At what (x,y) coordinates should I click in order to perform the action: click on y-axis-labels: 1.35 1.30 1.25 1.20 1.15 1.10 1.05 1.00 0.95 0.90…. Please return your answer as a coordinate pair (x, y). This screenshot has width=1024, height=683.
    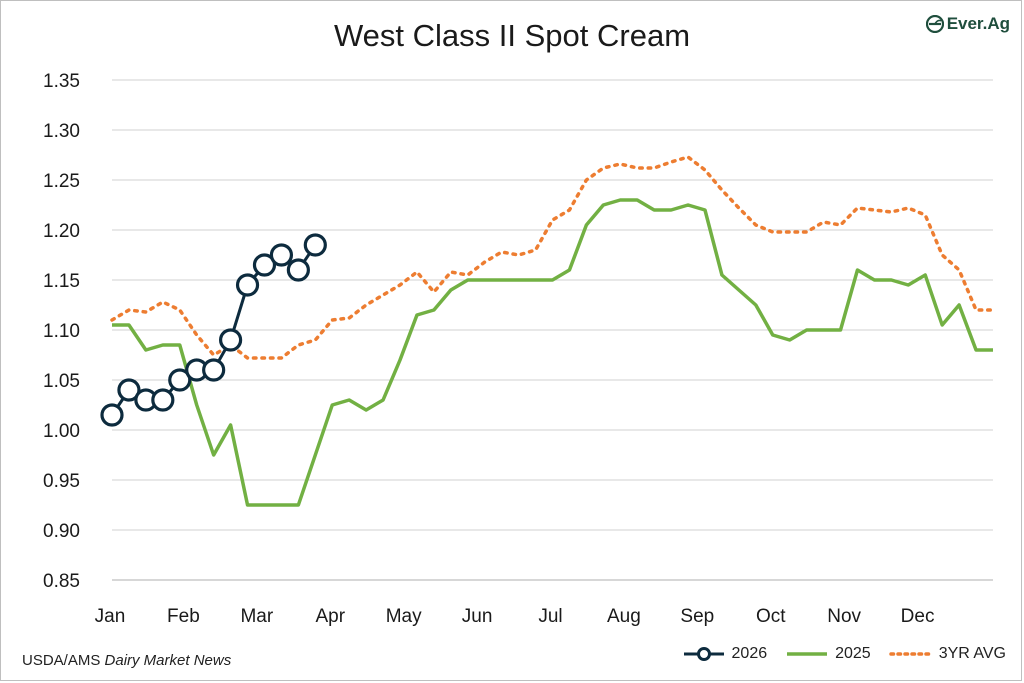
    Looking at the image, I should click on (61, 331).